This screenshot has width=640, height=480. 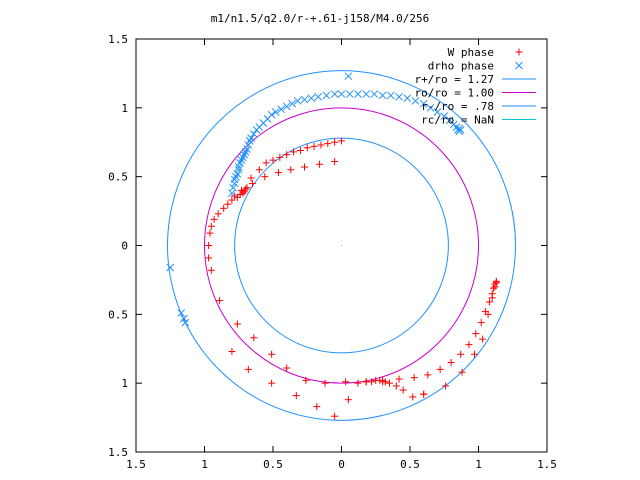 I want to click on legend-label: rc/ro = NaN, so click(x=457, y=120).